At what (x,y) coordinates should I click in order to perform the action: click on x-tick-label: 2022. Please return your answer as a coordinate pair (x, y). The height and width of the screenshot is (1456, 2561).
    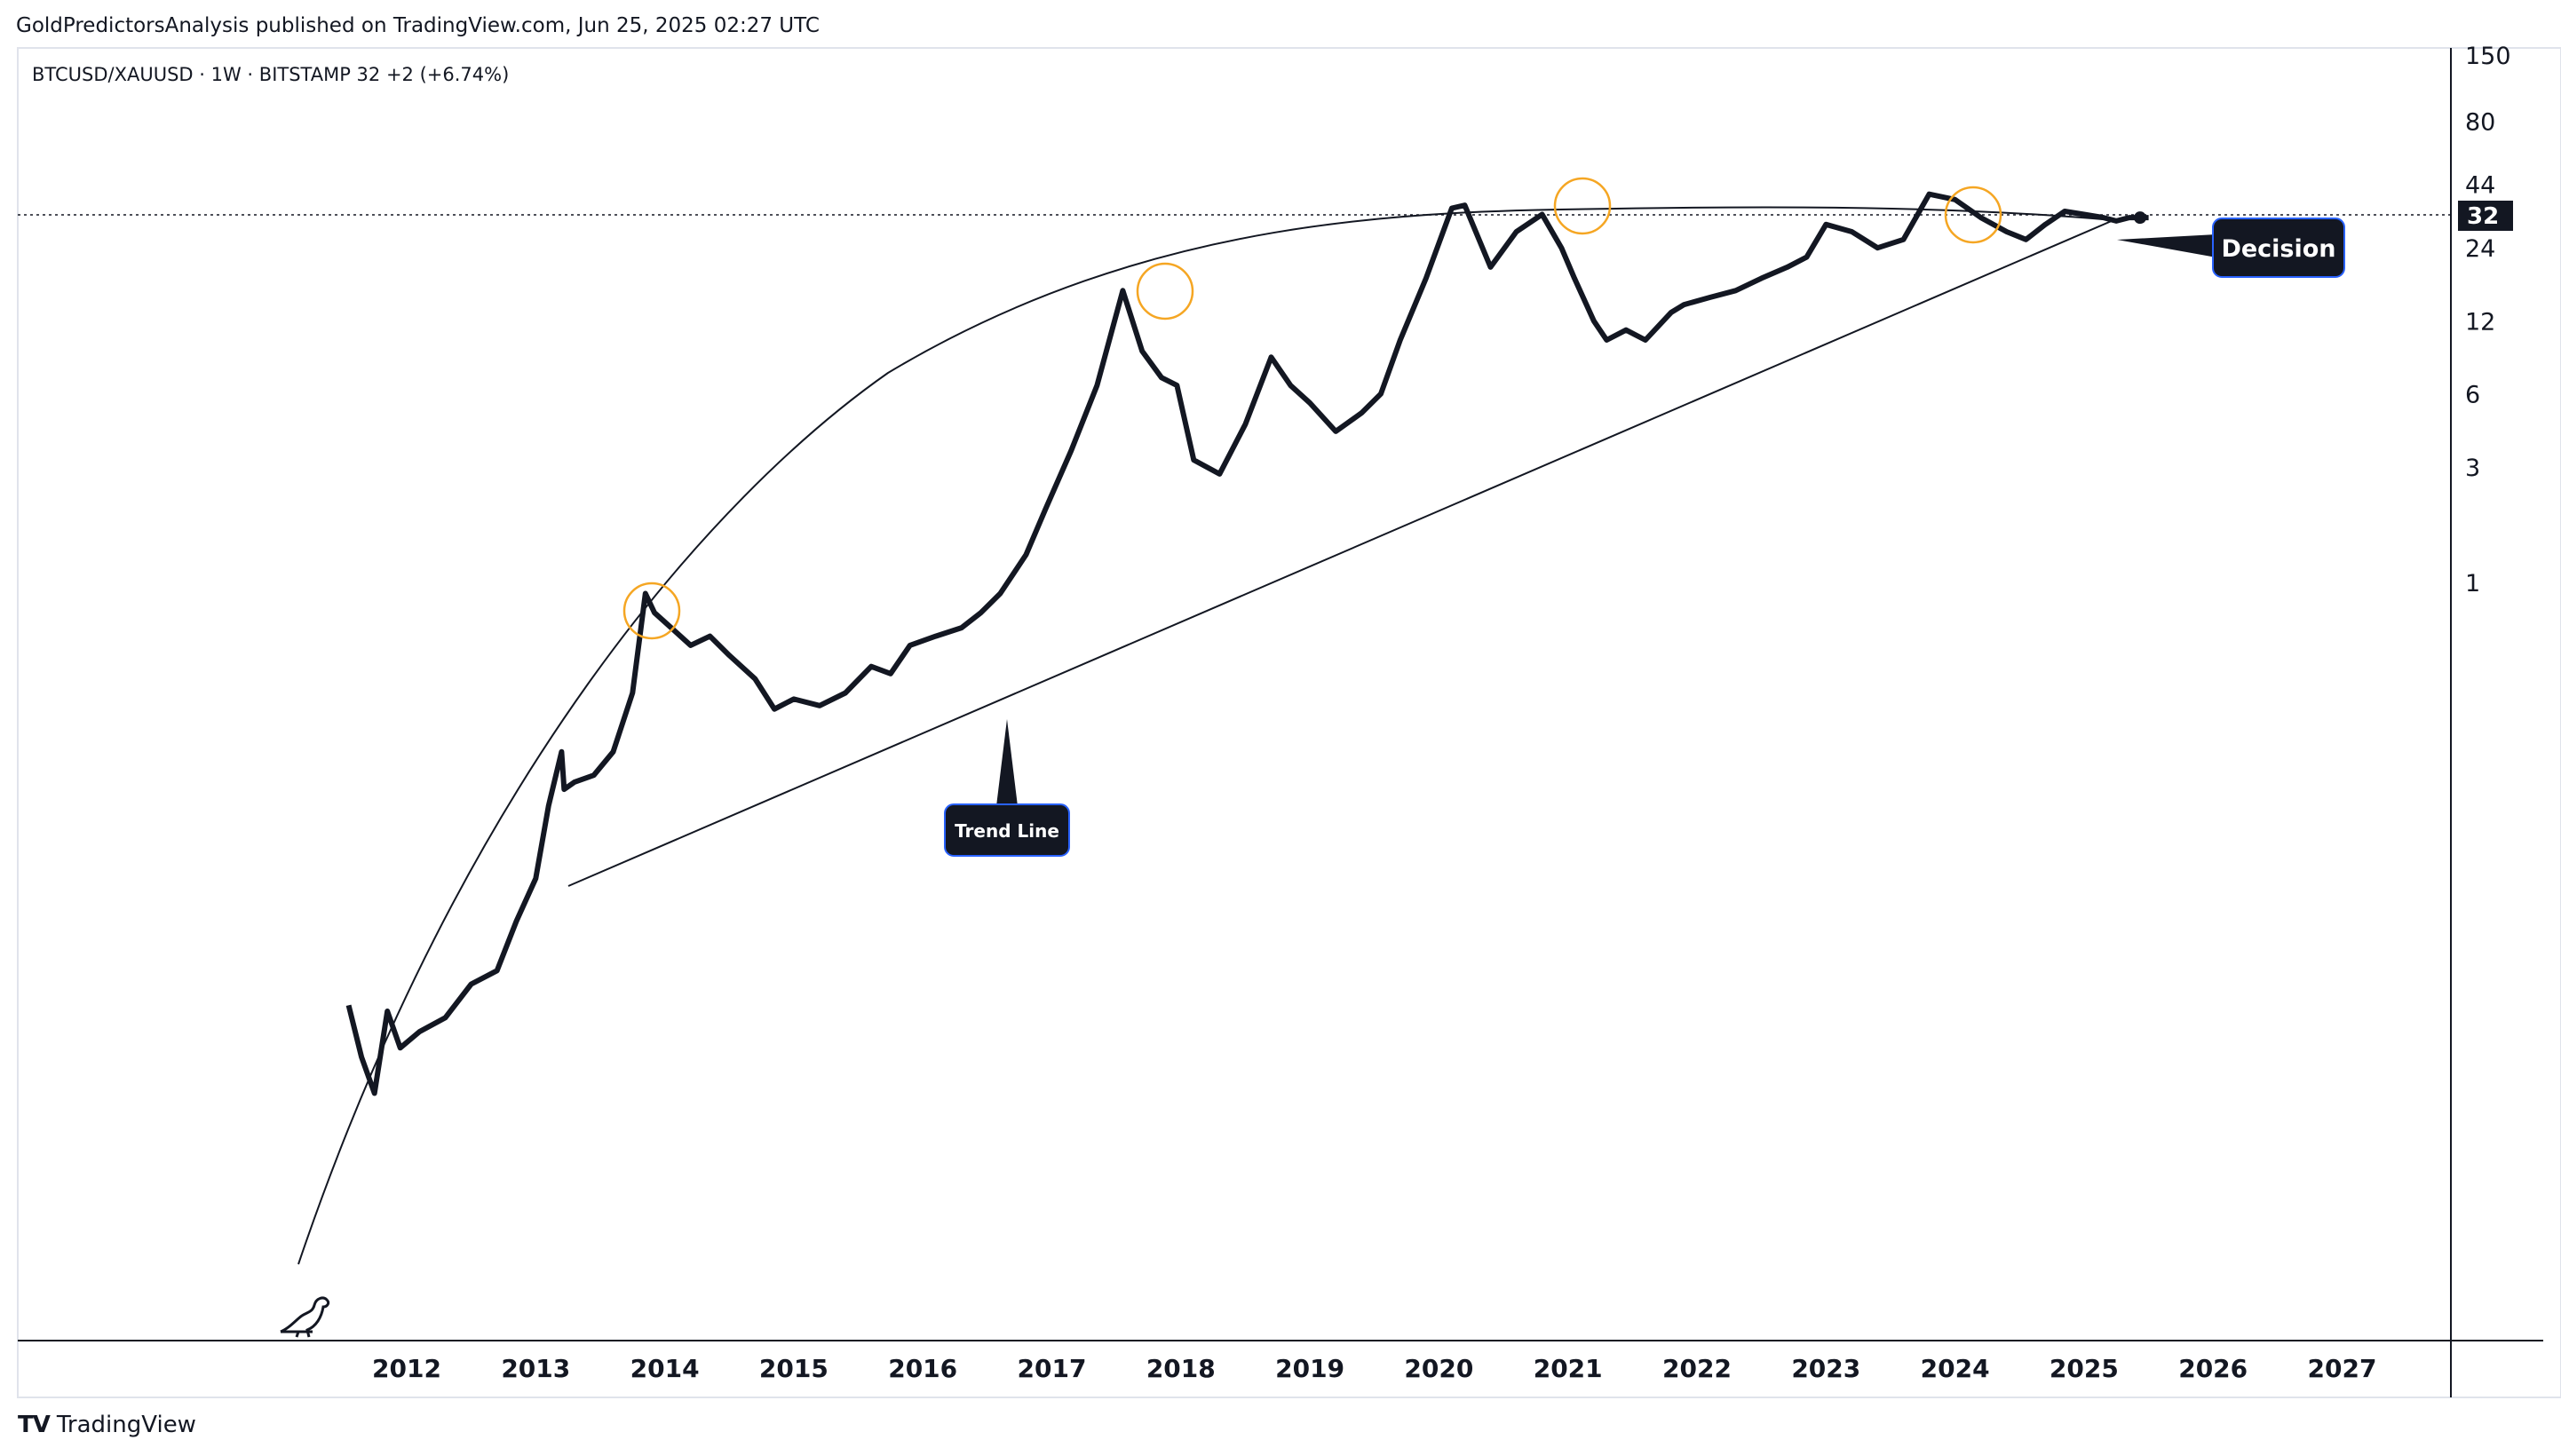
    Looking at the image, I should click on (1697, 1368).